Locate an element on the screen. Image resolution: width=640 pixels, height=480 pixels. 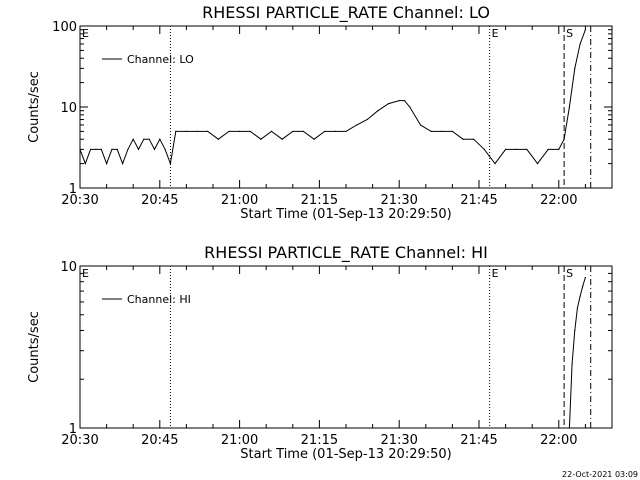
panel1-x-tick-label: 20:30 is located at coordinates (79, 200).